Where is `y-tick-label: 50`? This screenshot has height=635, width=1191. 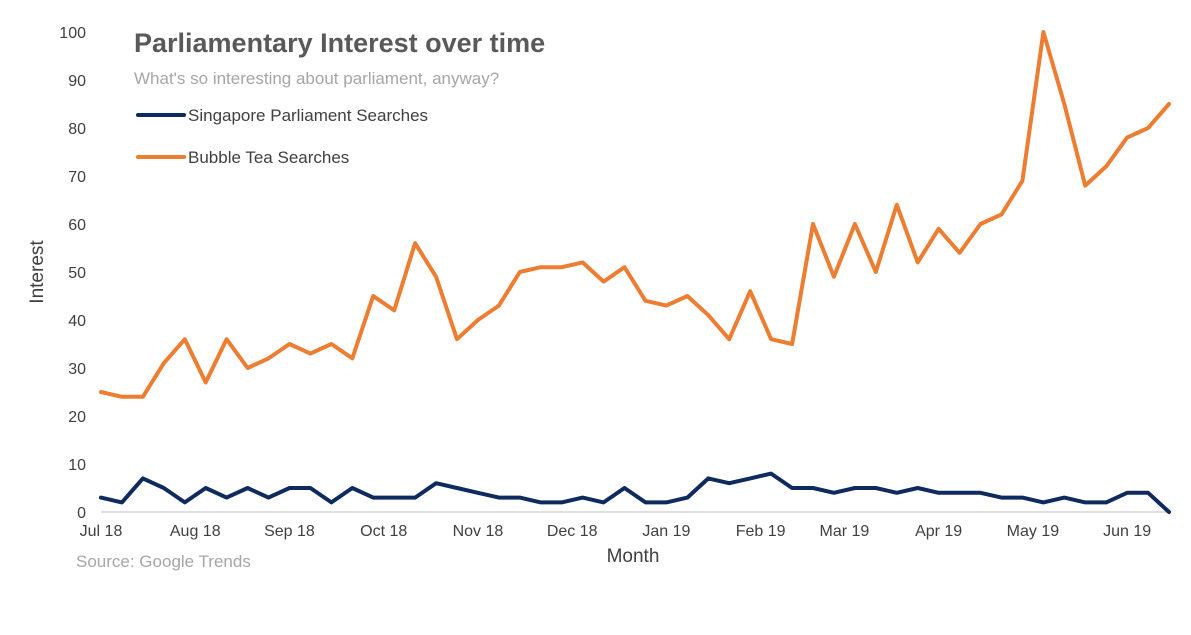
y-tick-label: 50 is located at coordinates (77, 273).